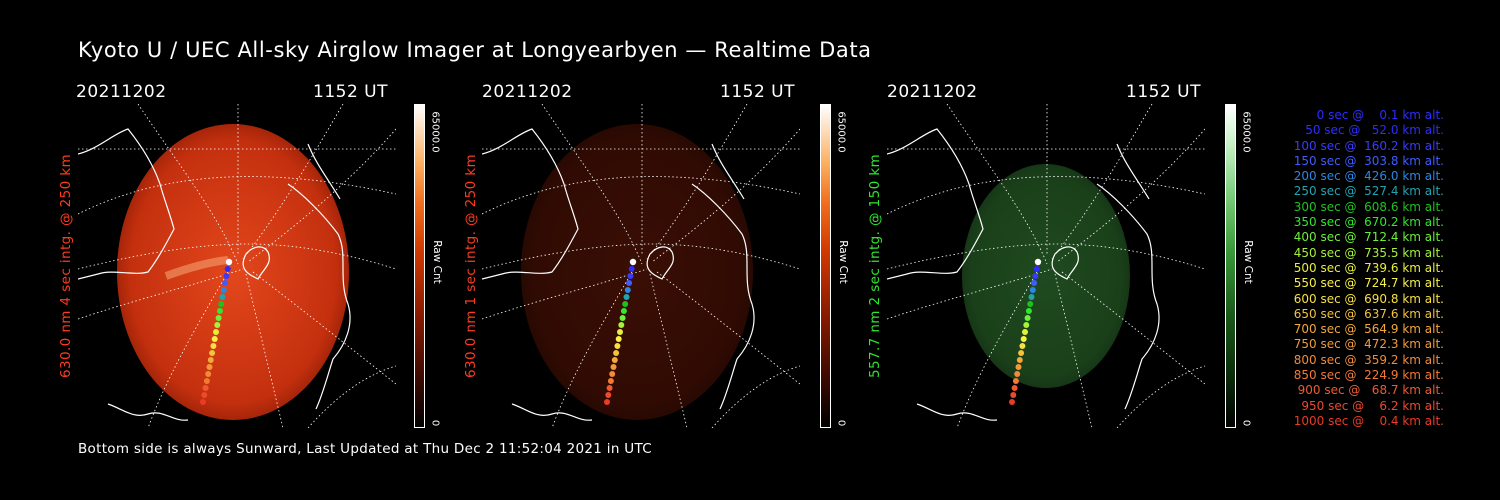 The width and height of the screenshot is (1500, 500). Describe the element at coordinates (843, 262) in the screenshot. I see `panel-2-cbar-unit: Raw Cnt` at that location.